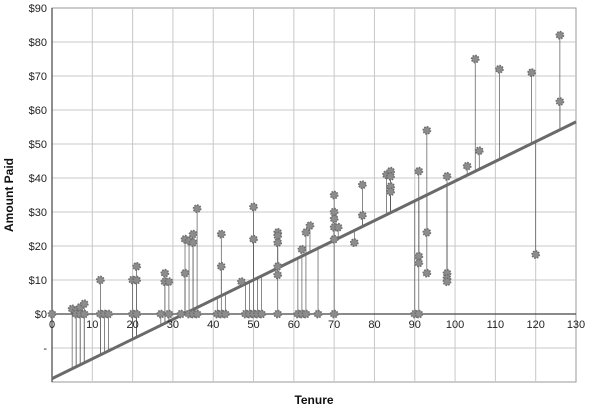 The width and height of the screenshot is (591, 409). What do you see at coordinates (38, 247) in the screenshot?
I see `y-tick-label: $20` at bounding box center [38, 247].